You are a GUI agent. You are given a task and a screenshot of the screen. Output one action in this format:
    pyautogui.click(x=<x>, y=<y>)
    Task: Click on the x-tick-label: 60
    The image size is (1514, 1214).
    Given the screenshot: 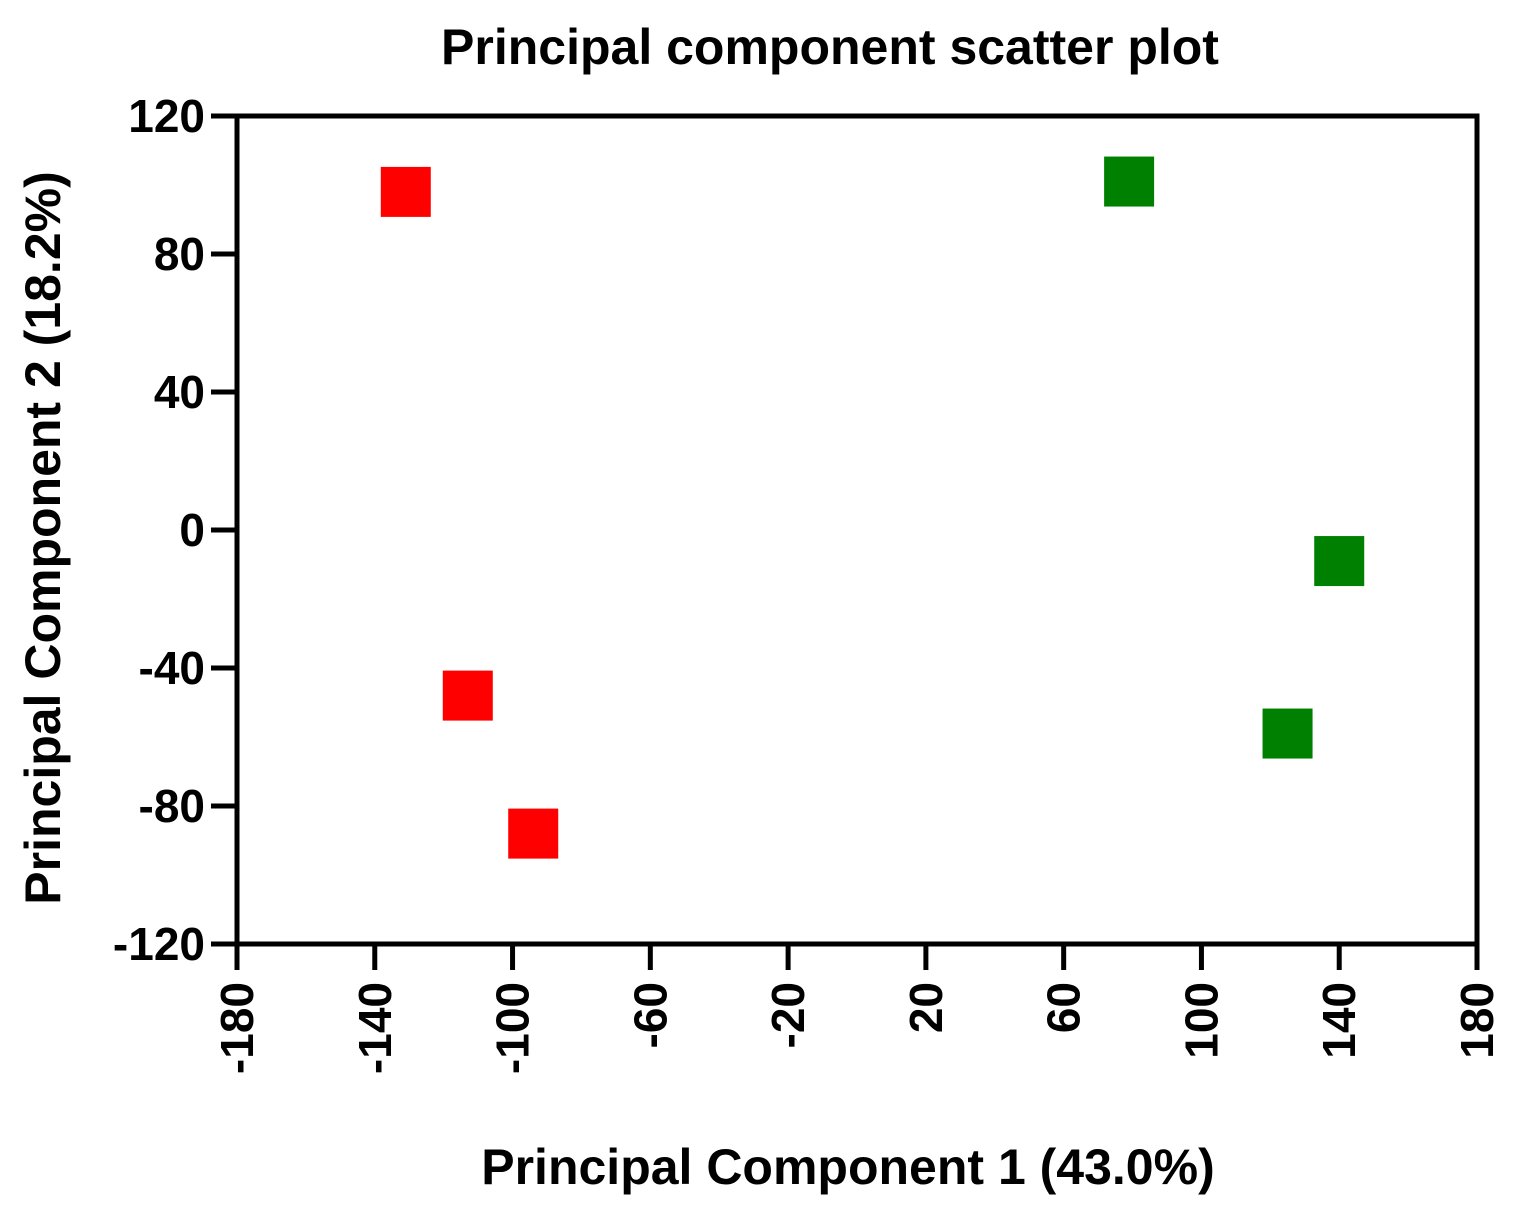 What is the action you would take?
    pyautogui.click(x=1064, y=1007)
    